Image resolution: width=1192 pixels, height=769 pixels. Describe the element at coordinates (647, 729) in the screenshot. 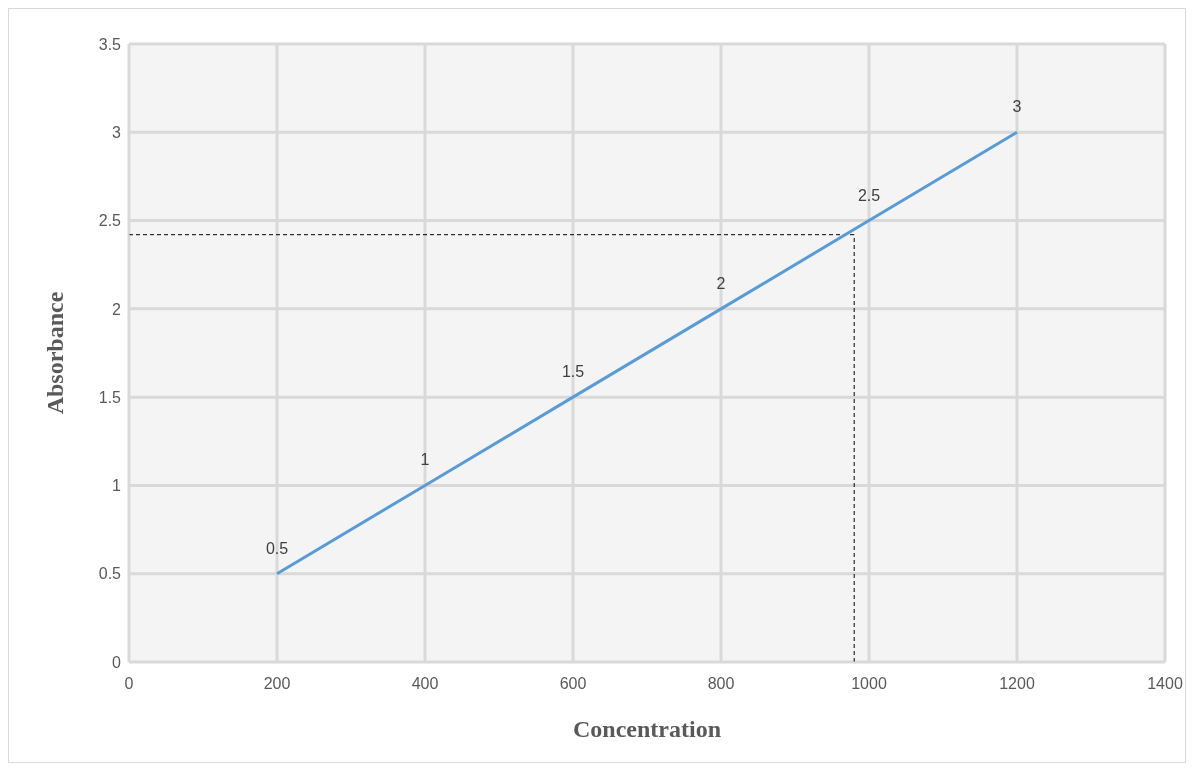

I see `x-axis-title: Concentration` at that location.